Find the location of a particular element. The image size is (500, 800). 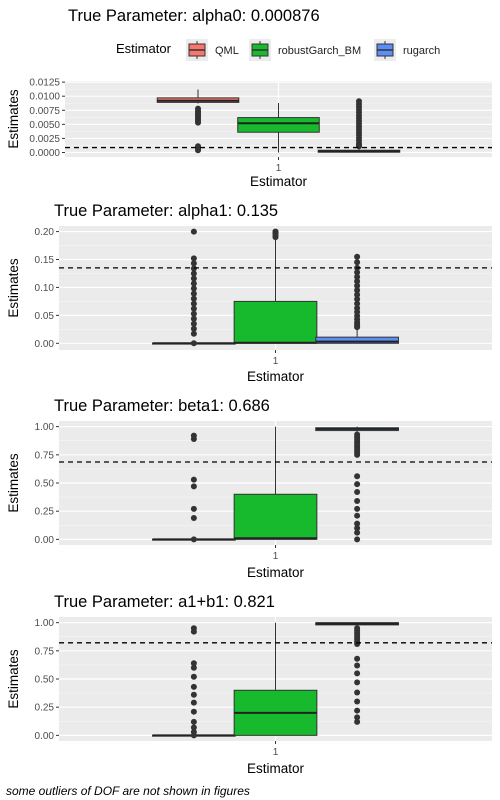

panel-title: True Parameter: alpha0: 0.000876 is located at coordinates (194, 16).